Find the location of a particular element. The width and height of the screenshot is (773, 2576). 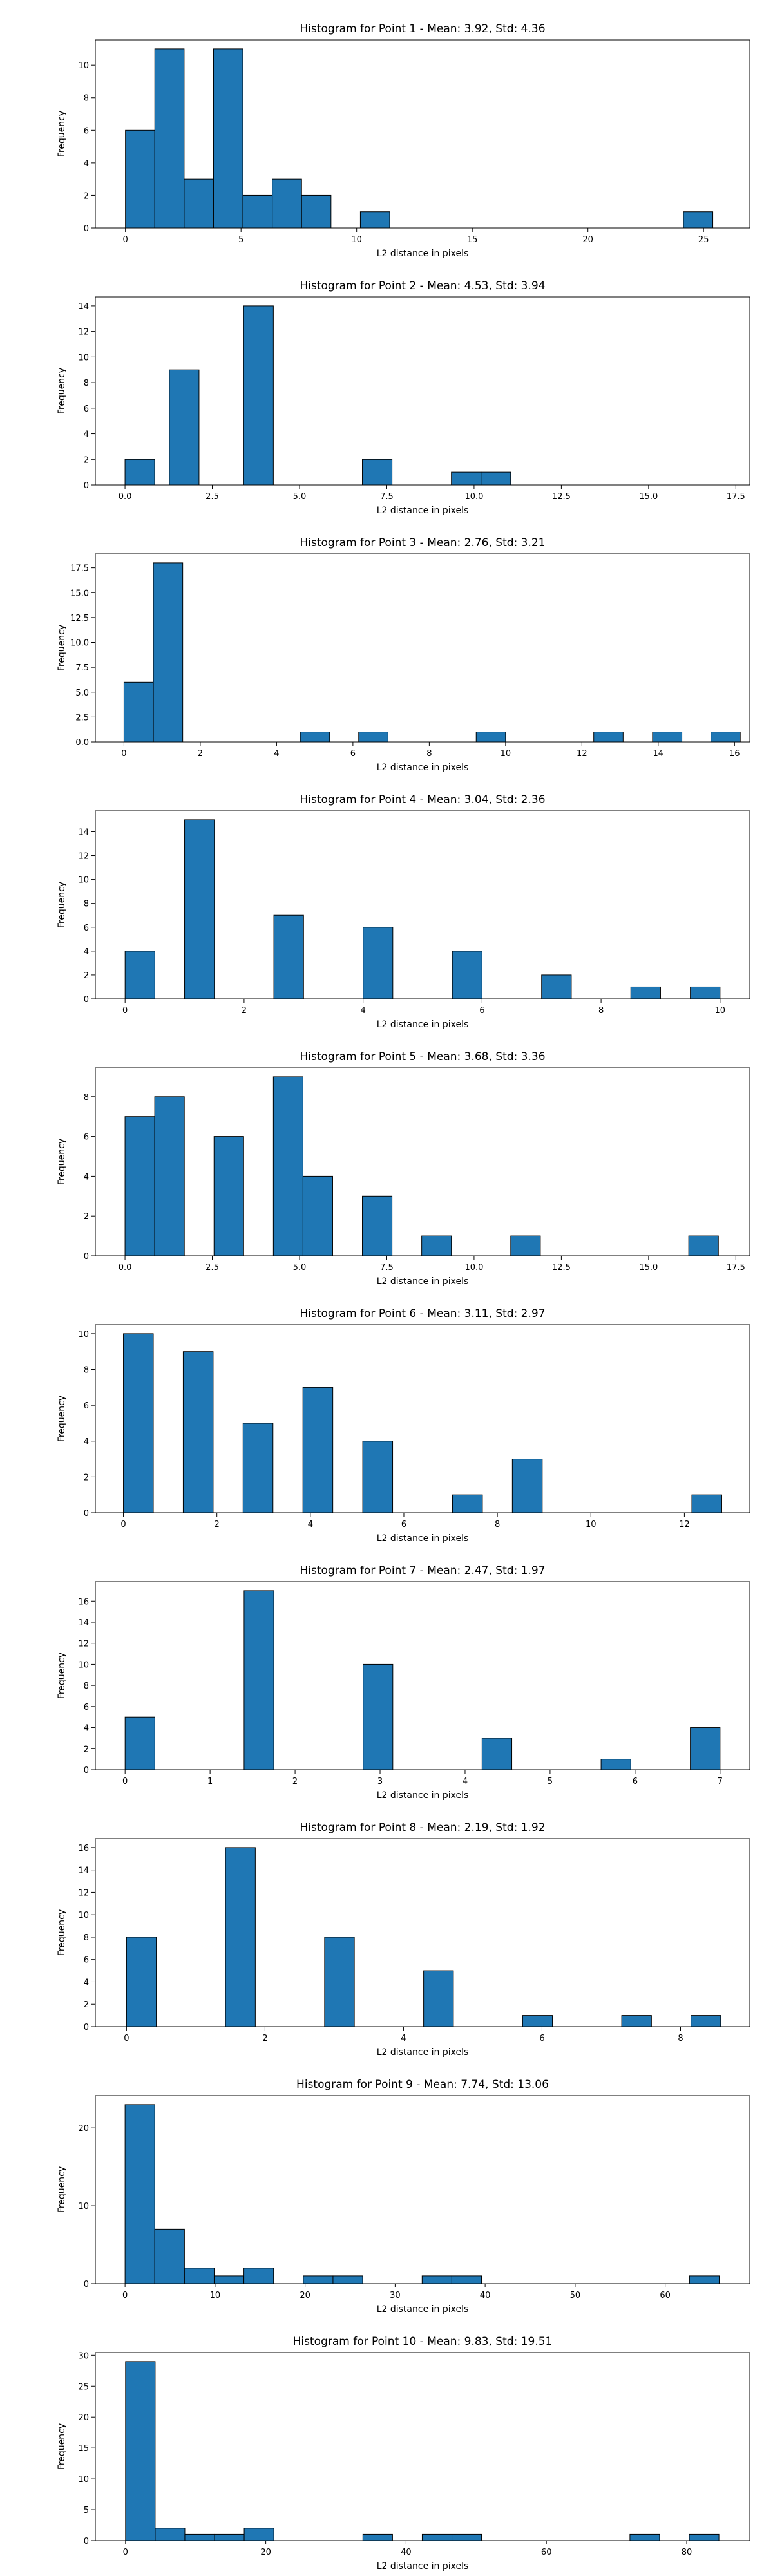

y-tick-label: 0 is located at coordinates (86, 1514).